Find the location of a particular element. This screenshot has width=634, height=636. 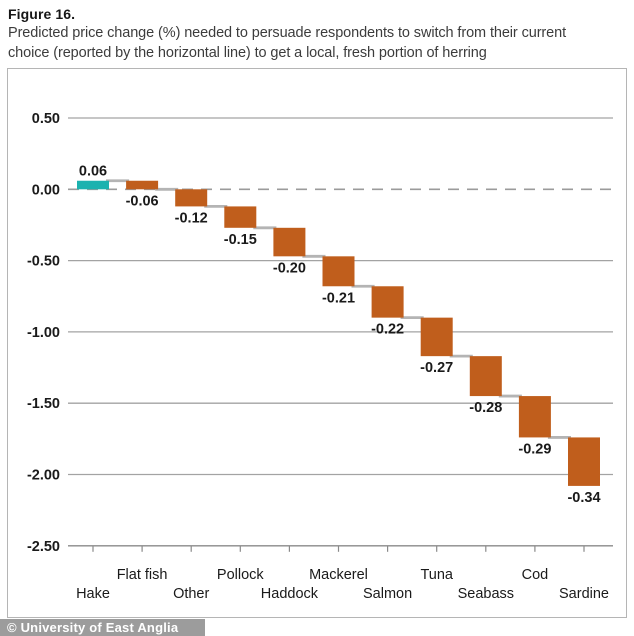

x-axis-category-label: Other is located at coordinates (191, 594).